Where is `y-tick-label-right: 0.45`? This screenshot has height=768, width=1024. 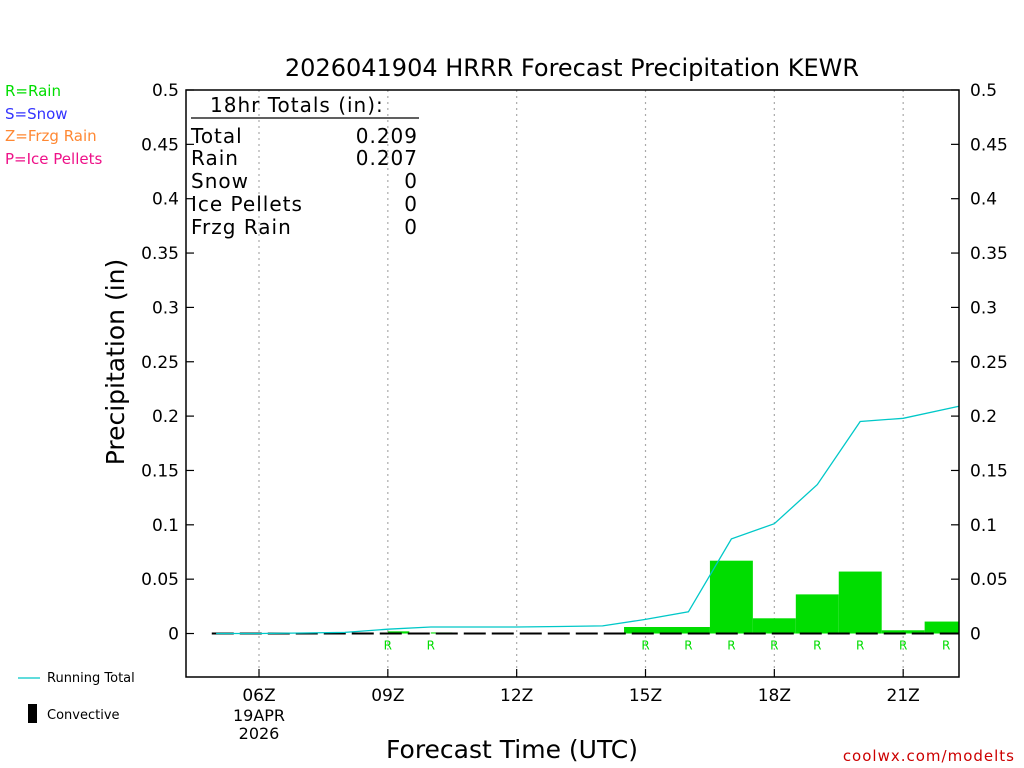
y-tick-label-right: 0.45 is located at coordinates (989, 145).